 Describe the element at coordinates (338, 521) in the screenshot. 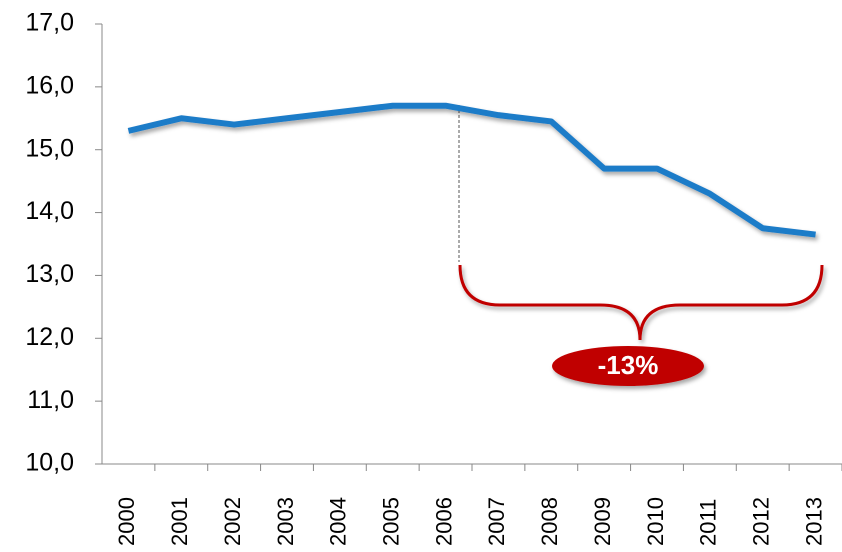

I see `x-tick-label: 2004` at that location.